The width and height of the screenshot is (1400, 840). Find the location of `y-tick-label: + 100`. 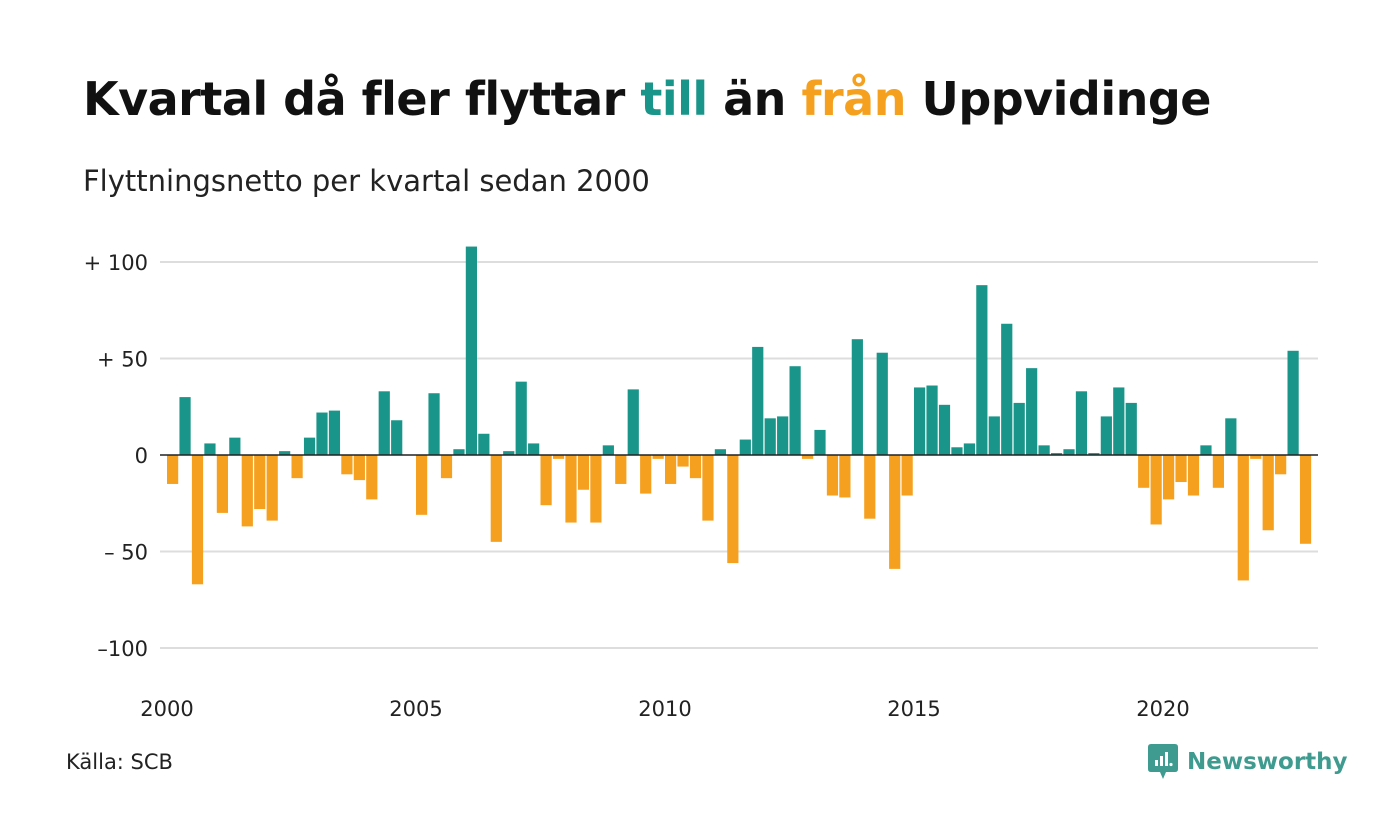

y-tick-label: + 100 is located at coordinates (116, 263).